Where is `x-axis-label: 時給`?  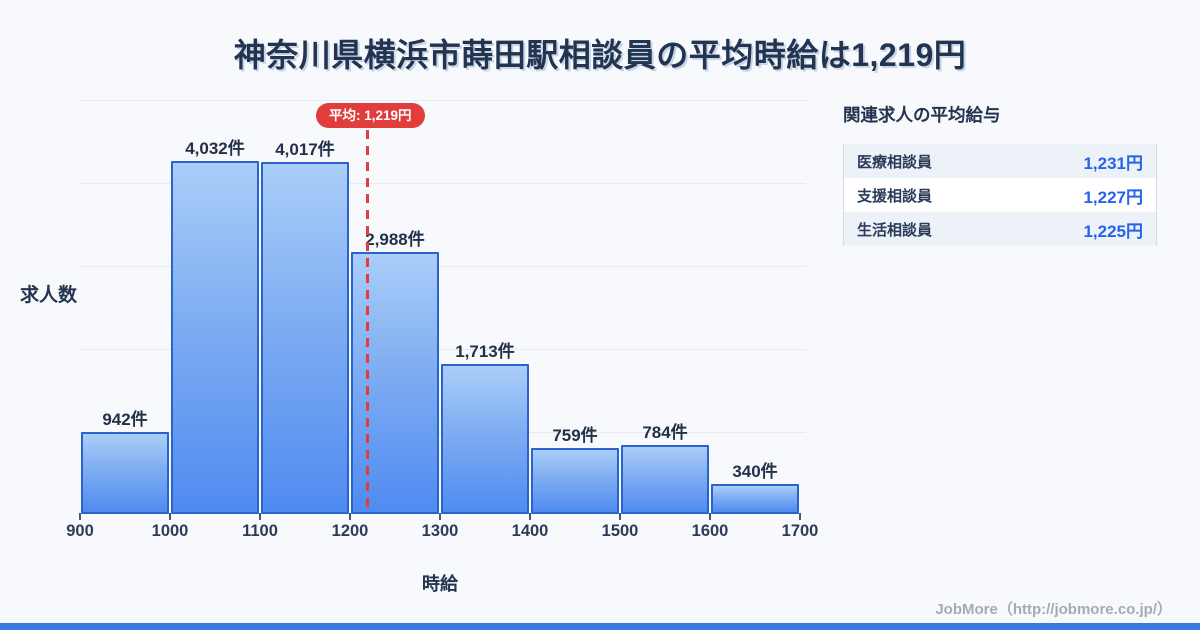
x-axis-label: 時給 is located at coordinates (440, 584).